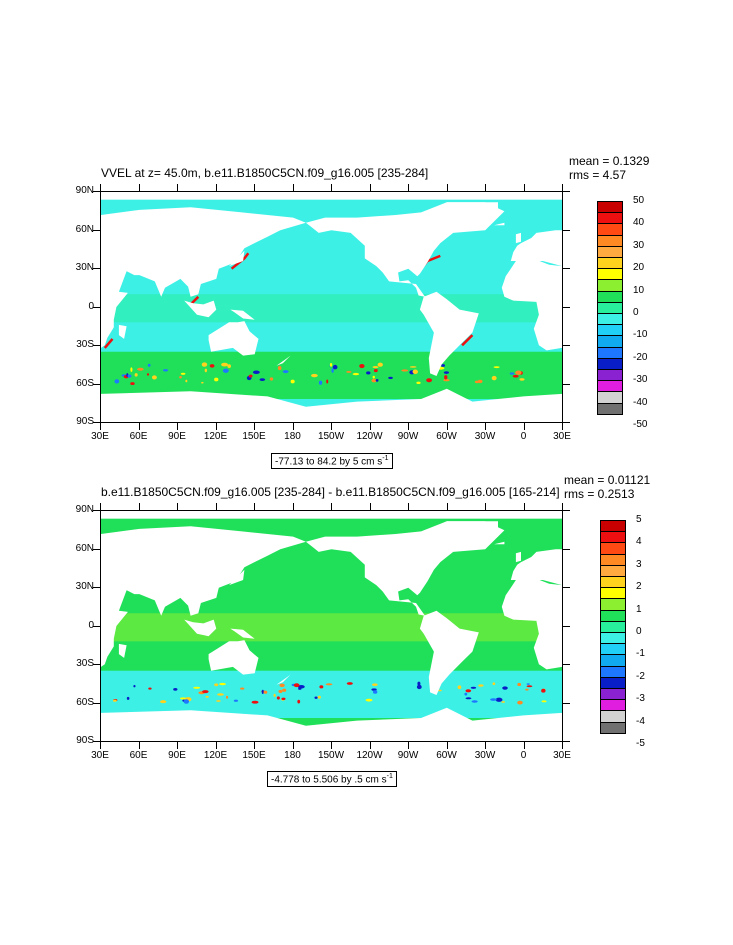 Image resolution: width=733 pixels, height=945 pixels. What do you see at coordinates (639, 245) in the screenshot?
I see `colorbar-label: 30` at bounding box center [639, 245].